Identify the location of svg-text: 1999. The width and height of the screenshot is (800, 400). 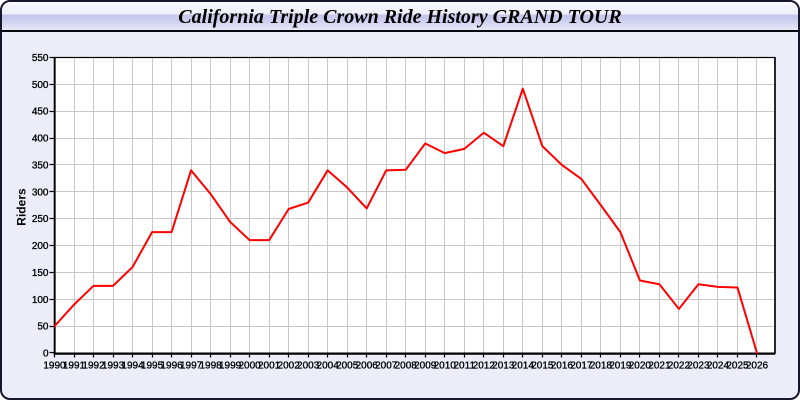
(230, 366).